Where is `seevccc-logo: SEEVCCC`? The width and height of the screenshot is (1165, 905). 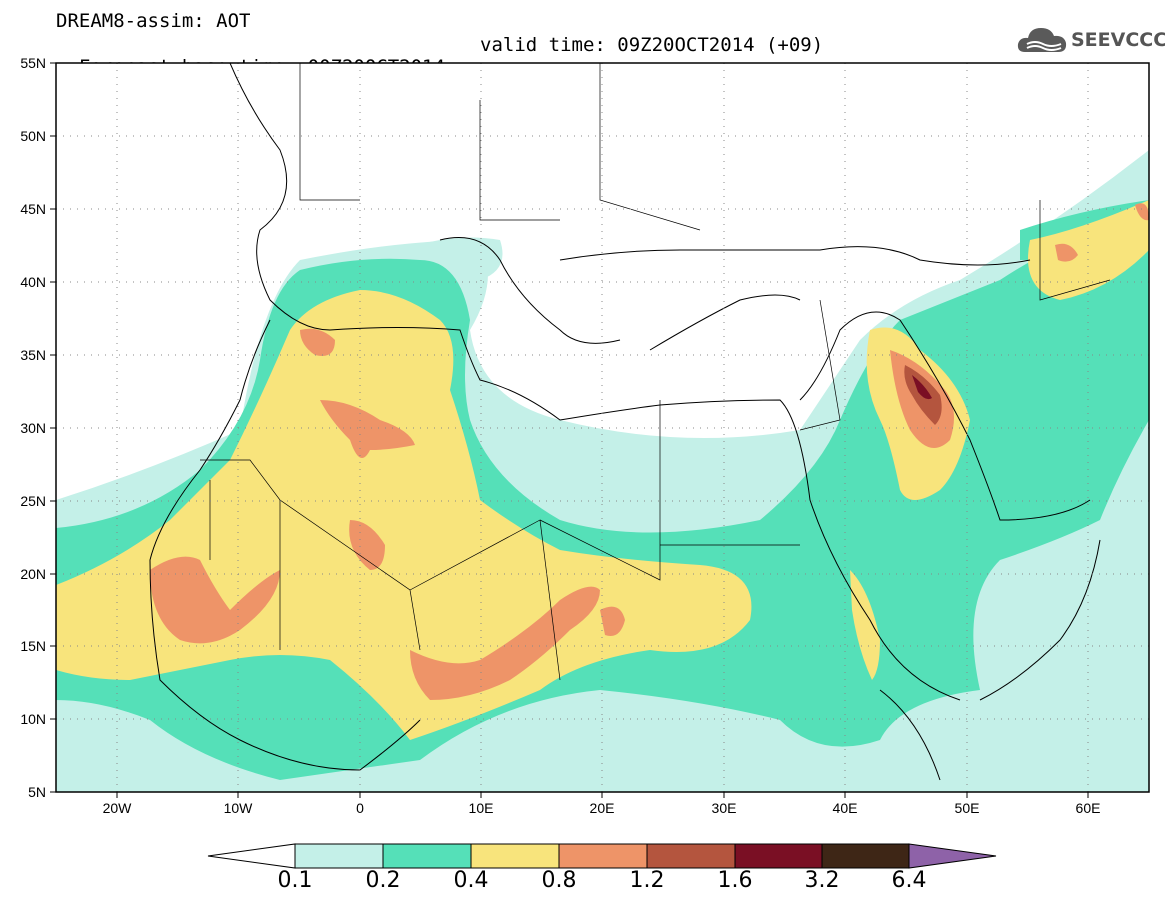
seevccc-logo: SEEVCCC is located at coordinates (1091, 39).